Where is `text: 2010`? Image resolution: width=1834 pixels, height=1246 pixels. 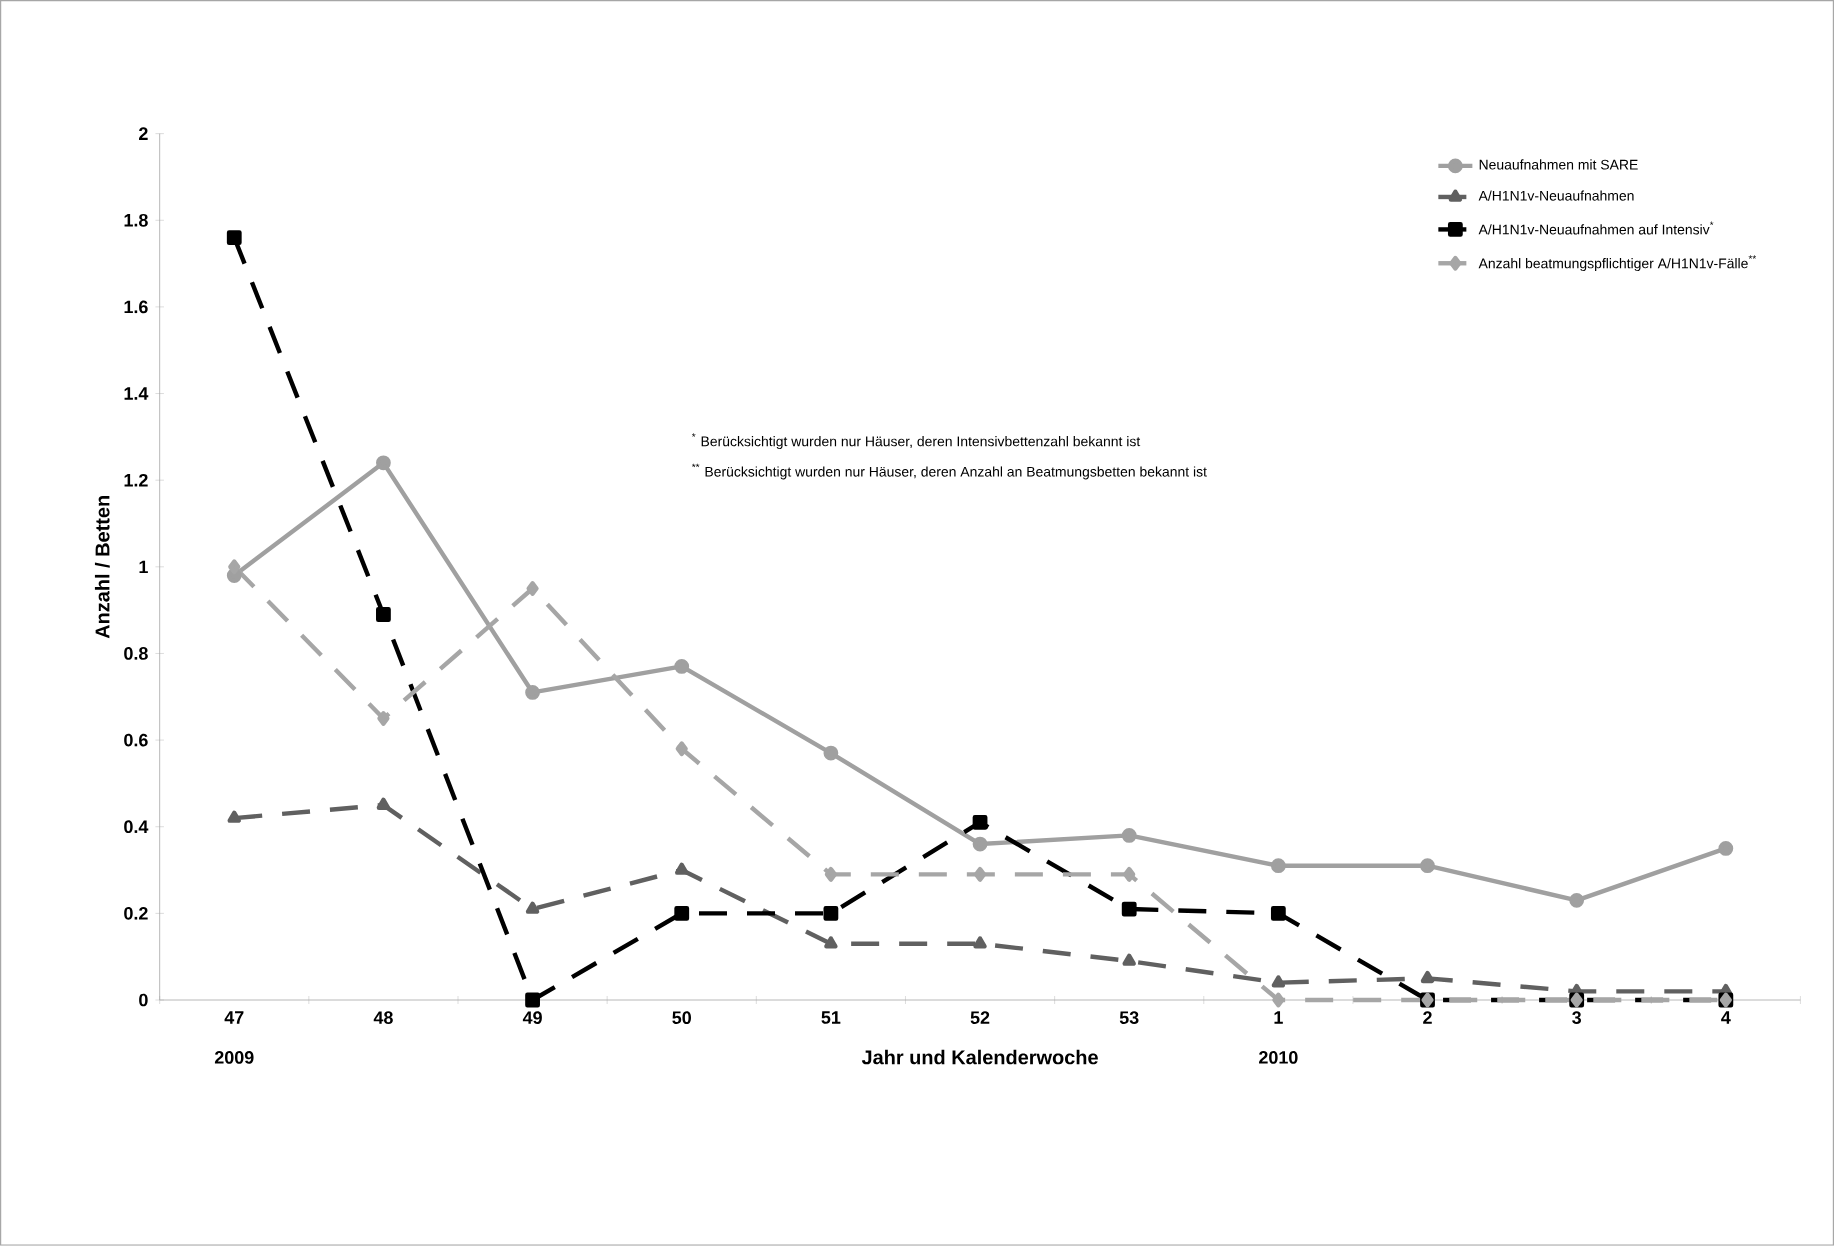
text: 2010 is located at coordinates (1278, 1057).